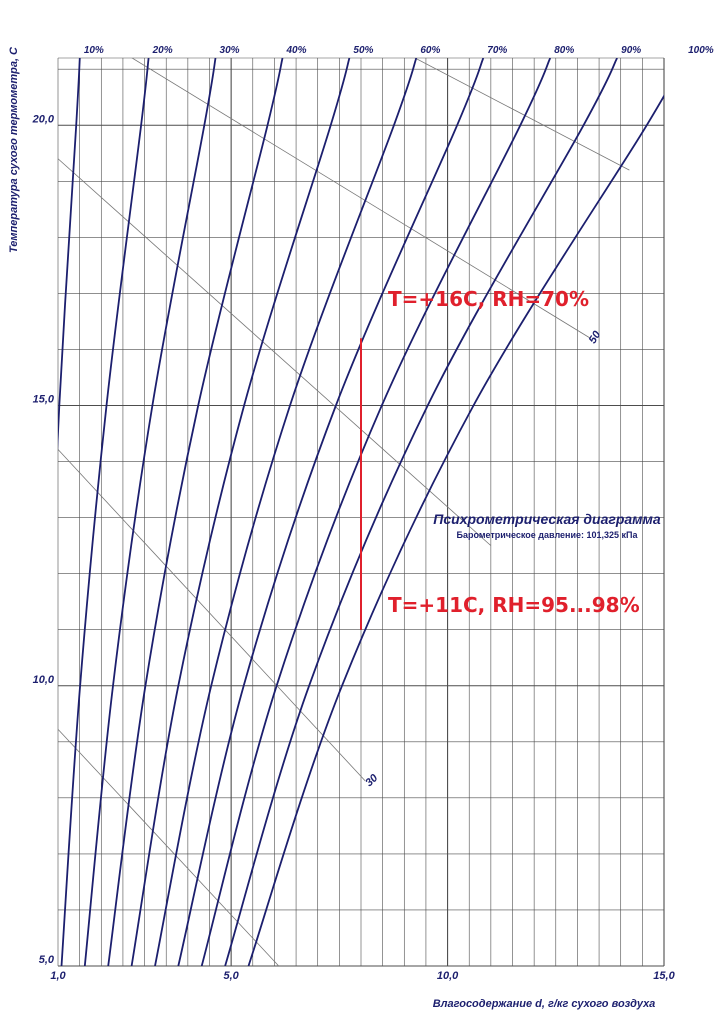 The width and height of the screenshot is (724, 1024). Describe the element at coordinates (547, 535) in the screenshot. I see `chart-subtitle: Барометрическое давление: 101,325 кПа` at that location.